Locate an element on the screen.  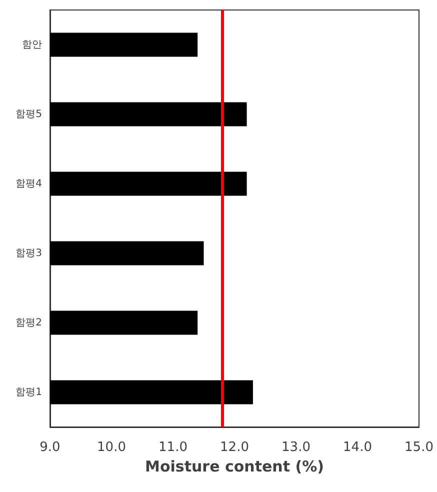
x-tick-label: 10.0 is located at coordinates (111, 447).